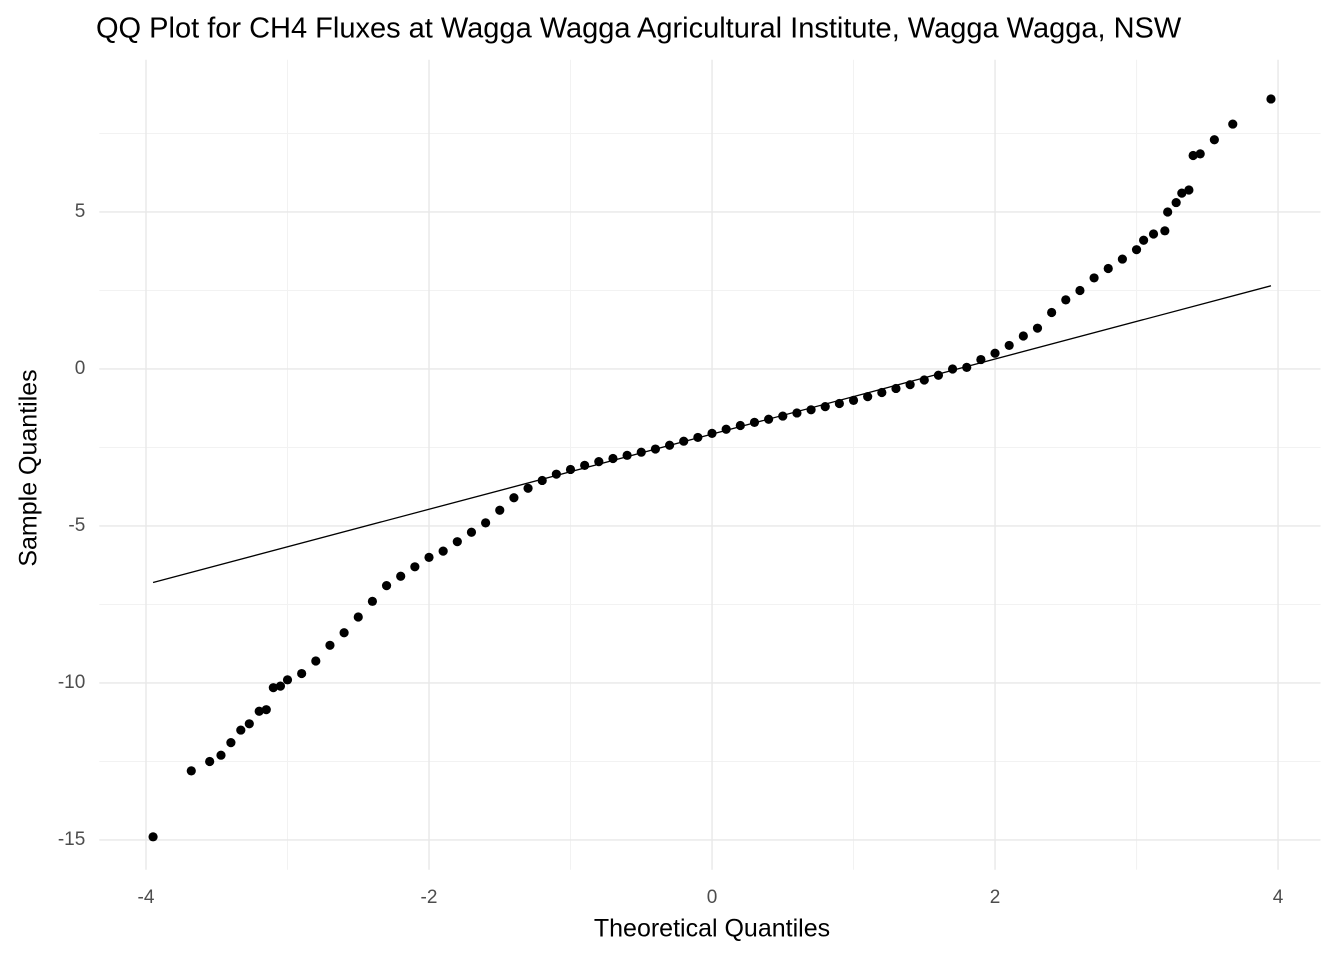 The width and height of the screenshot is (1344, 960). What do you see at coordinates (712, 929) in the screenshot?
I see `x-axis-title: Theoretical Quantiles` at bounding box center [712, 929].